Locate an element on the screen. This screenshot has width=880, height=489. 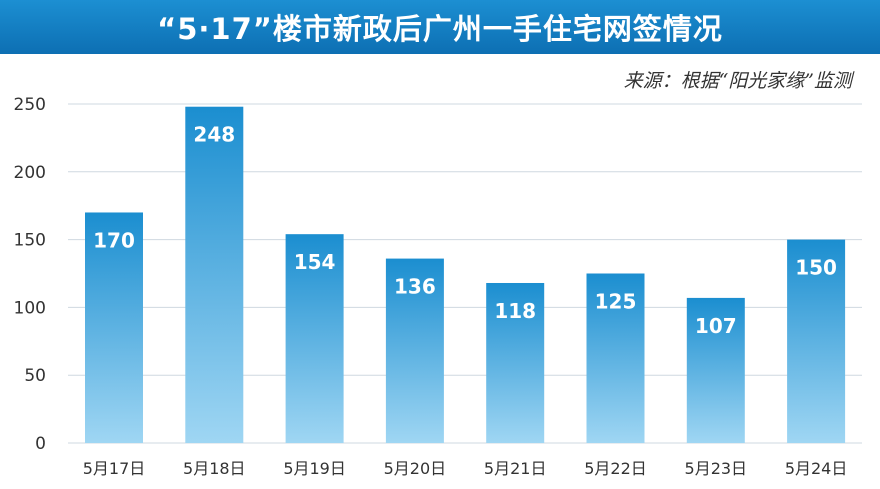
y-axis-ticks: 0 50 100 150 200 250 is located at coordinates (30, 274).